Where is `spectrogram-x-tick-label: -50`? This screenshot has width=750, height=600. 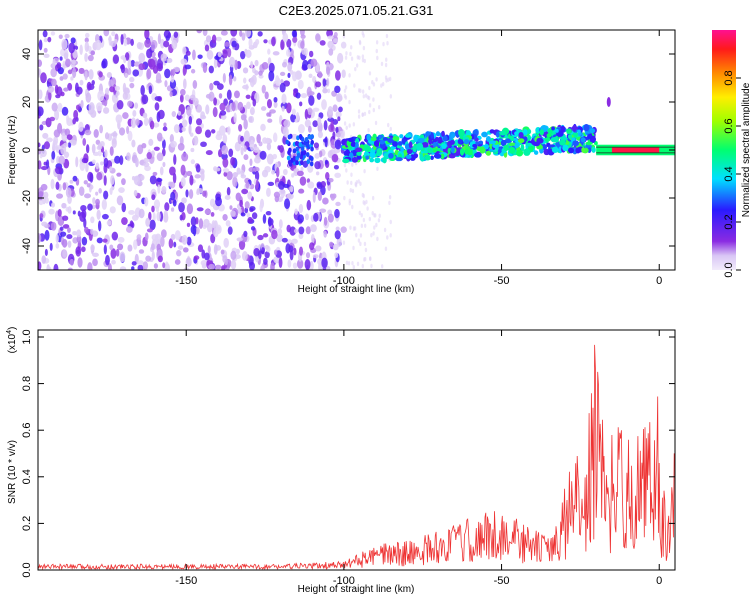 spectrogram-x-tick-label: -50 is located at coordinates (502, 281).